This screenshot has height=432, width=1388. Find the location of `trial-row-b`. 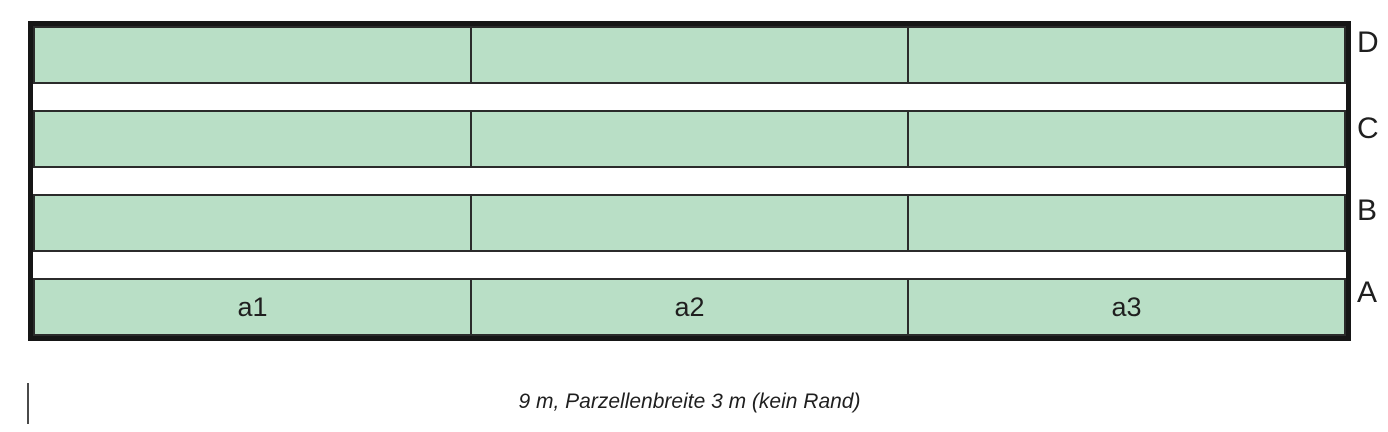

trial-row-b is located at coordinates (689, 223).